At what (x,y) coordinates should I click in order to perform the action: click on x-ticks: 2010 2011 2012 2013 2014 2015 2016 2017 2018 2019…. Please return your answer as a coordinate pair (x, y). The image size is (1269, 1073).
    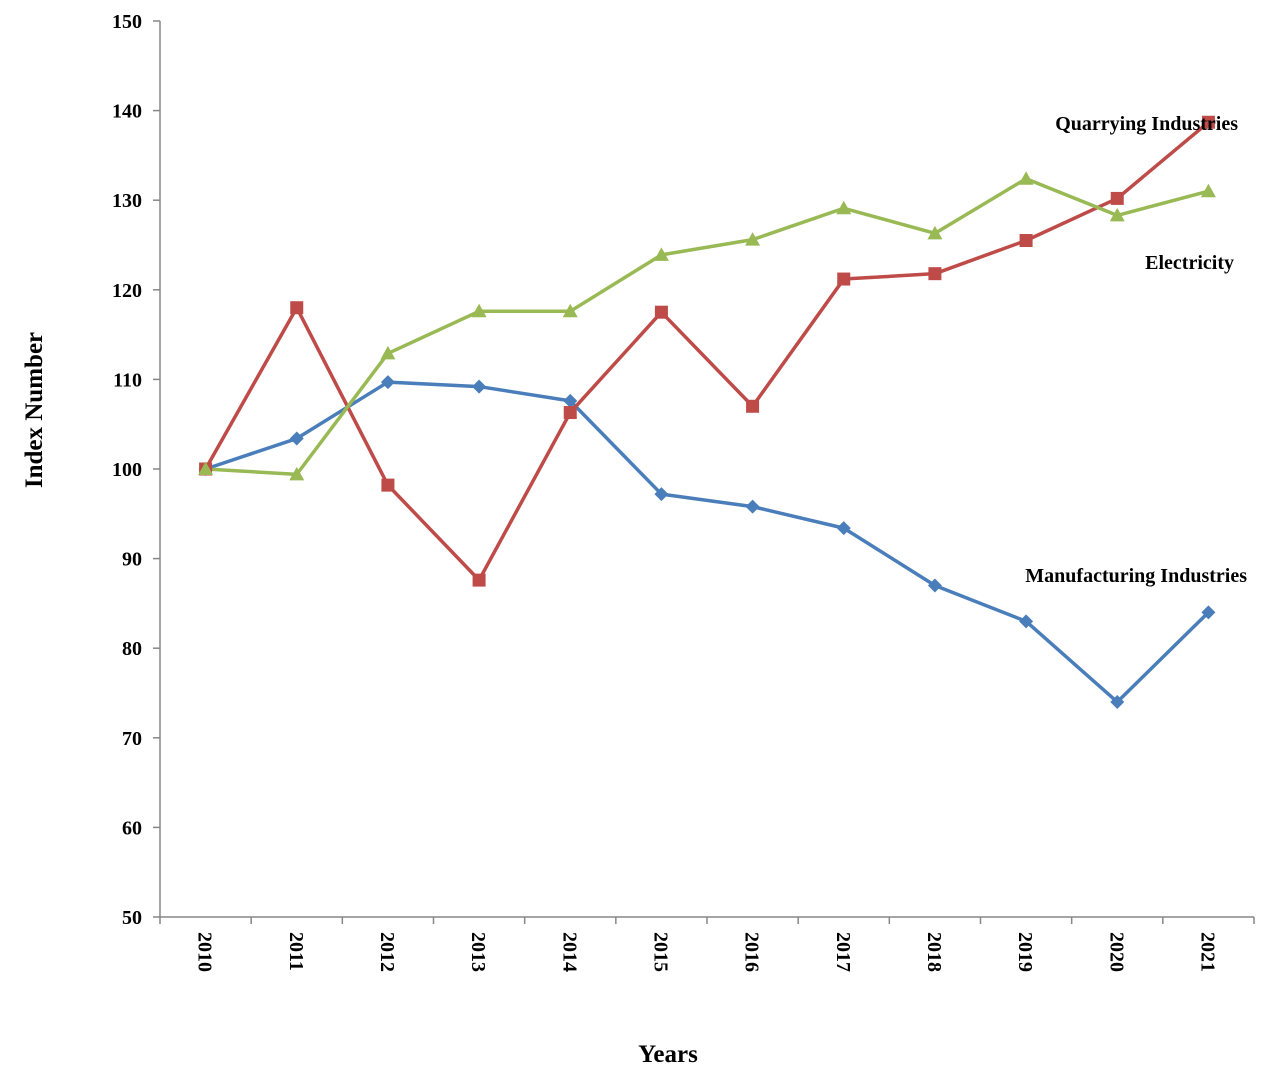
    Looking at the image, I should click on (707, 944).